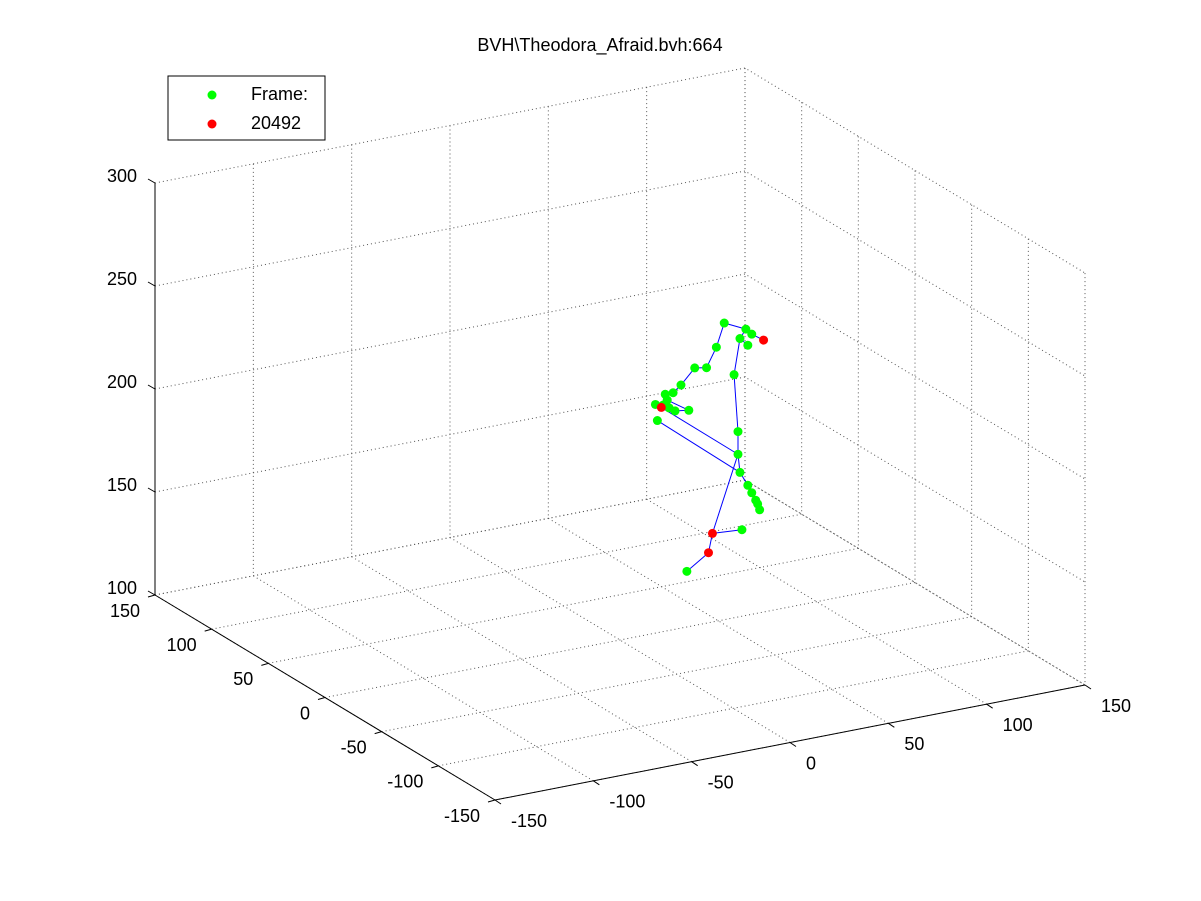 The image size is (1201, 901). I want to click on z-tick-label: 300, so click(122, 176).